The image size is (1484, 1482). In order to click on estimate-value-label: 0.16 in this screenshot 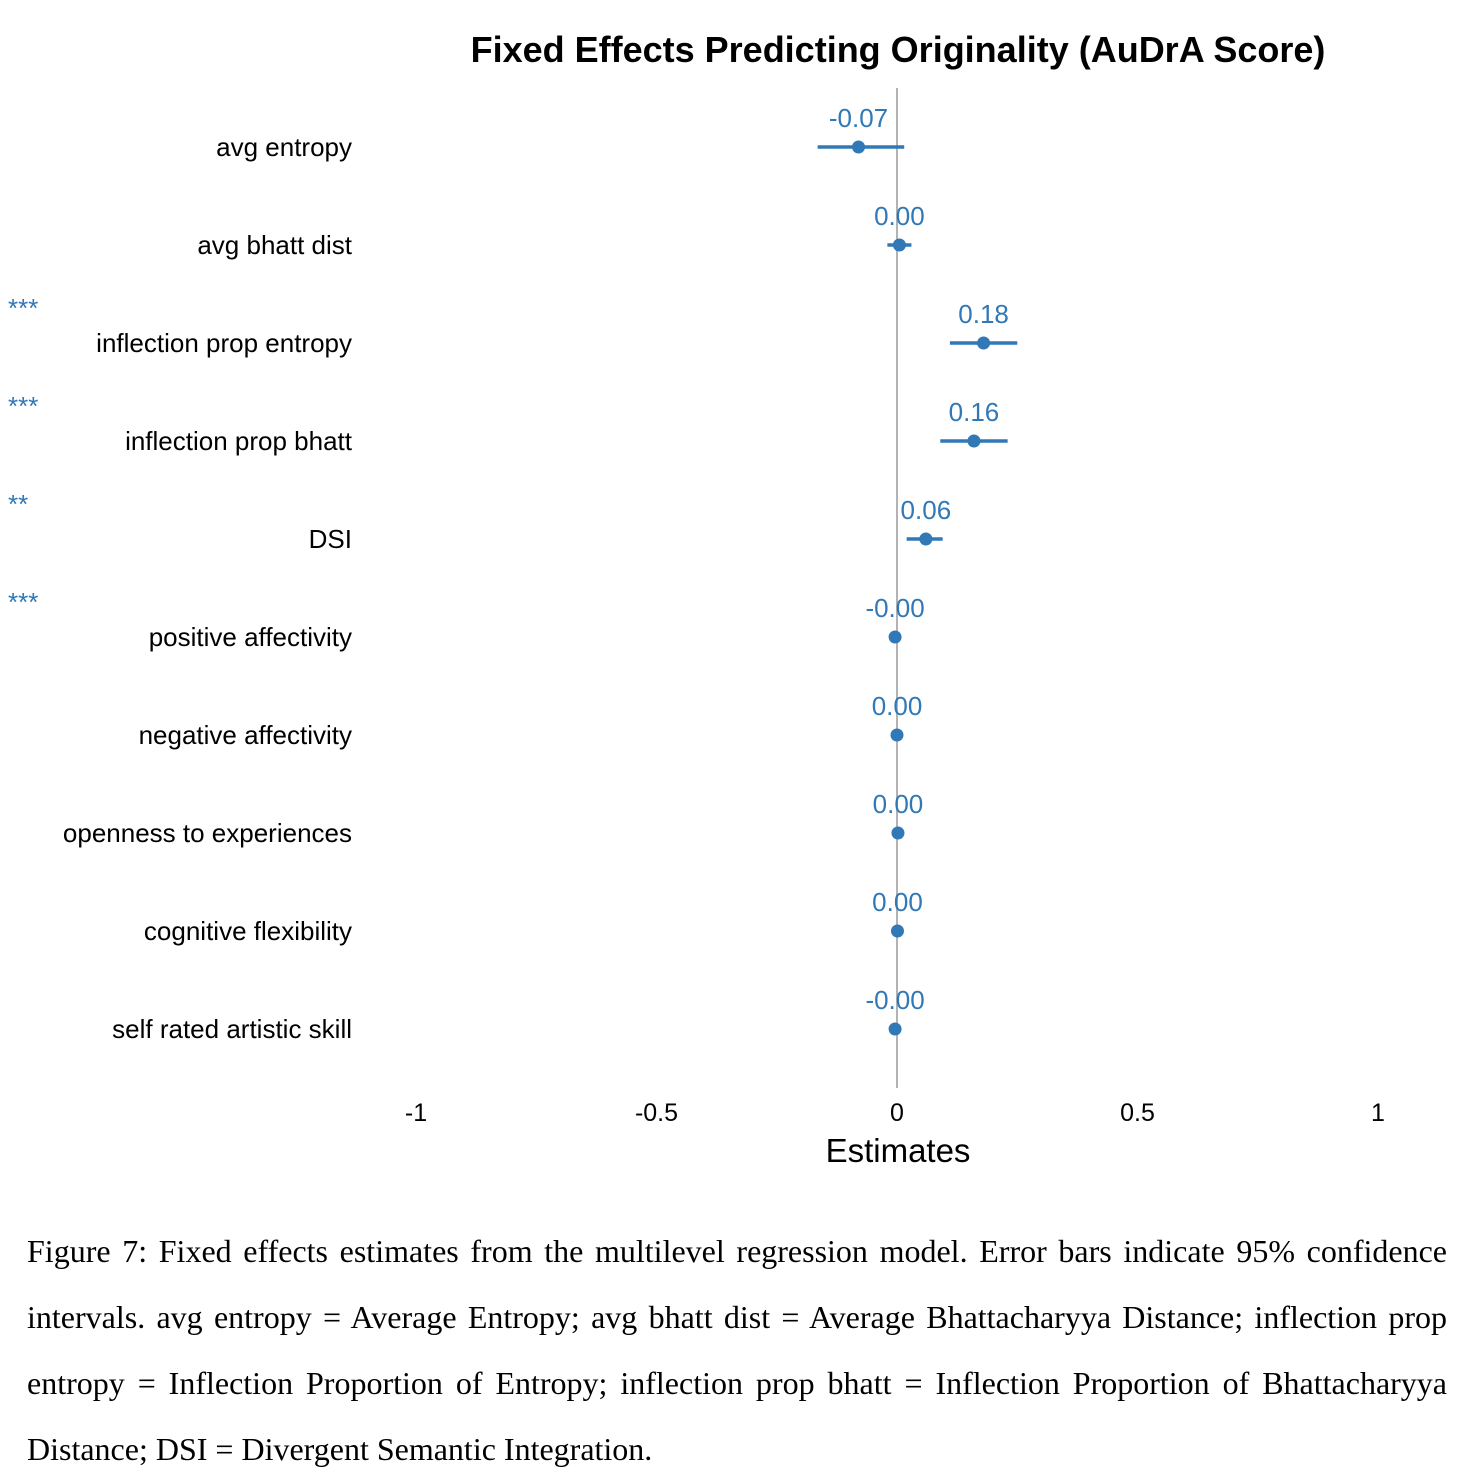, I will do `click(974, 412)`.